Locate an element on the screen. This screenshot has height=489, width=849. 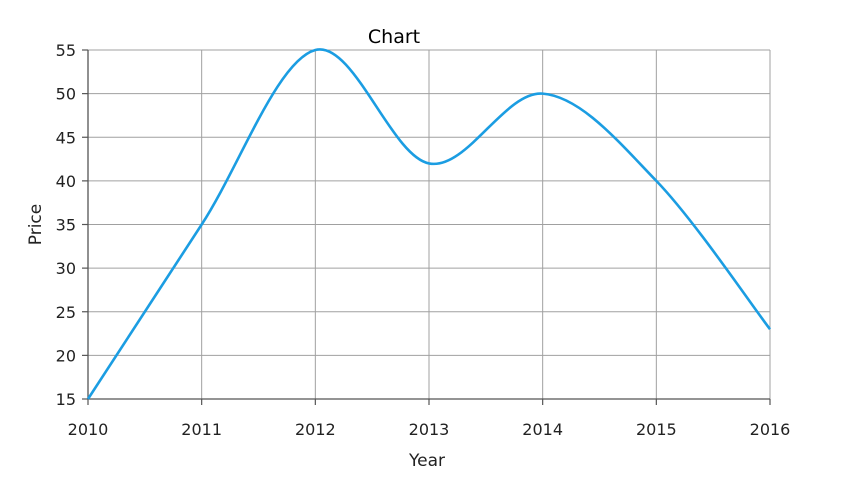
x-axis-ticks: 2010 2011 2012 2013 2014 2015 2016 is located at coordinates (429, 419).